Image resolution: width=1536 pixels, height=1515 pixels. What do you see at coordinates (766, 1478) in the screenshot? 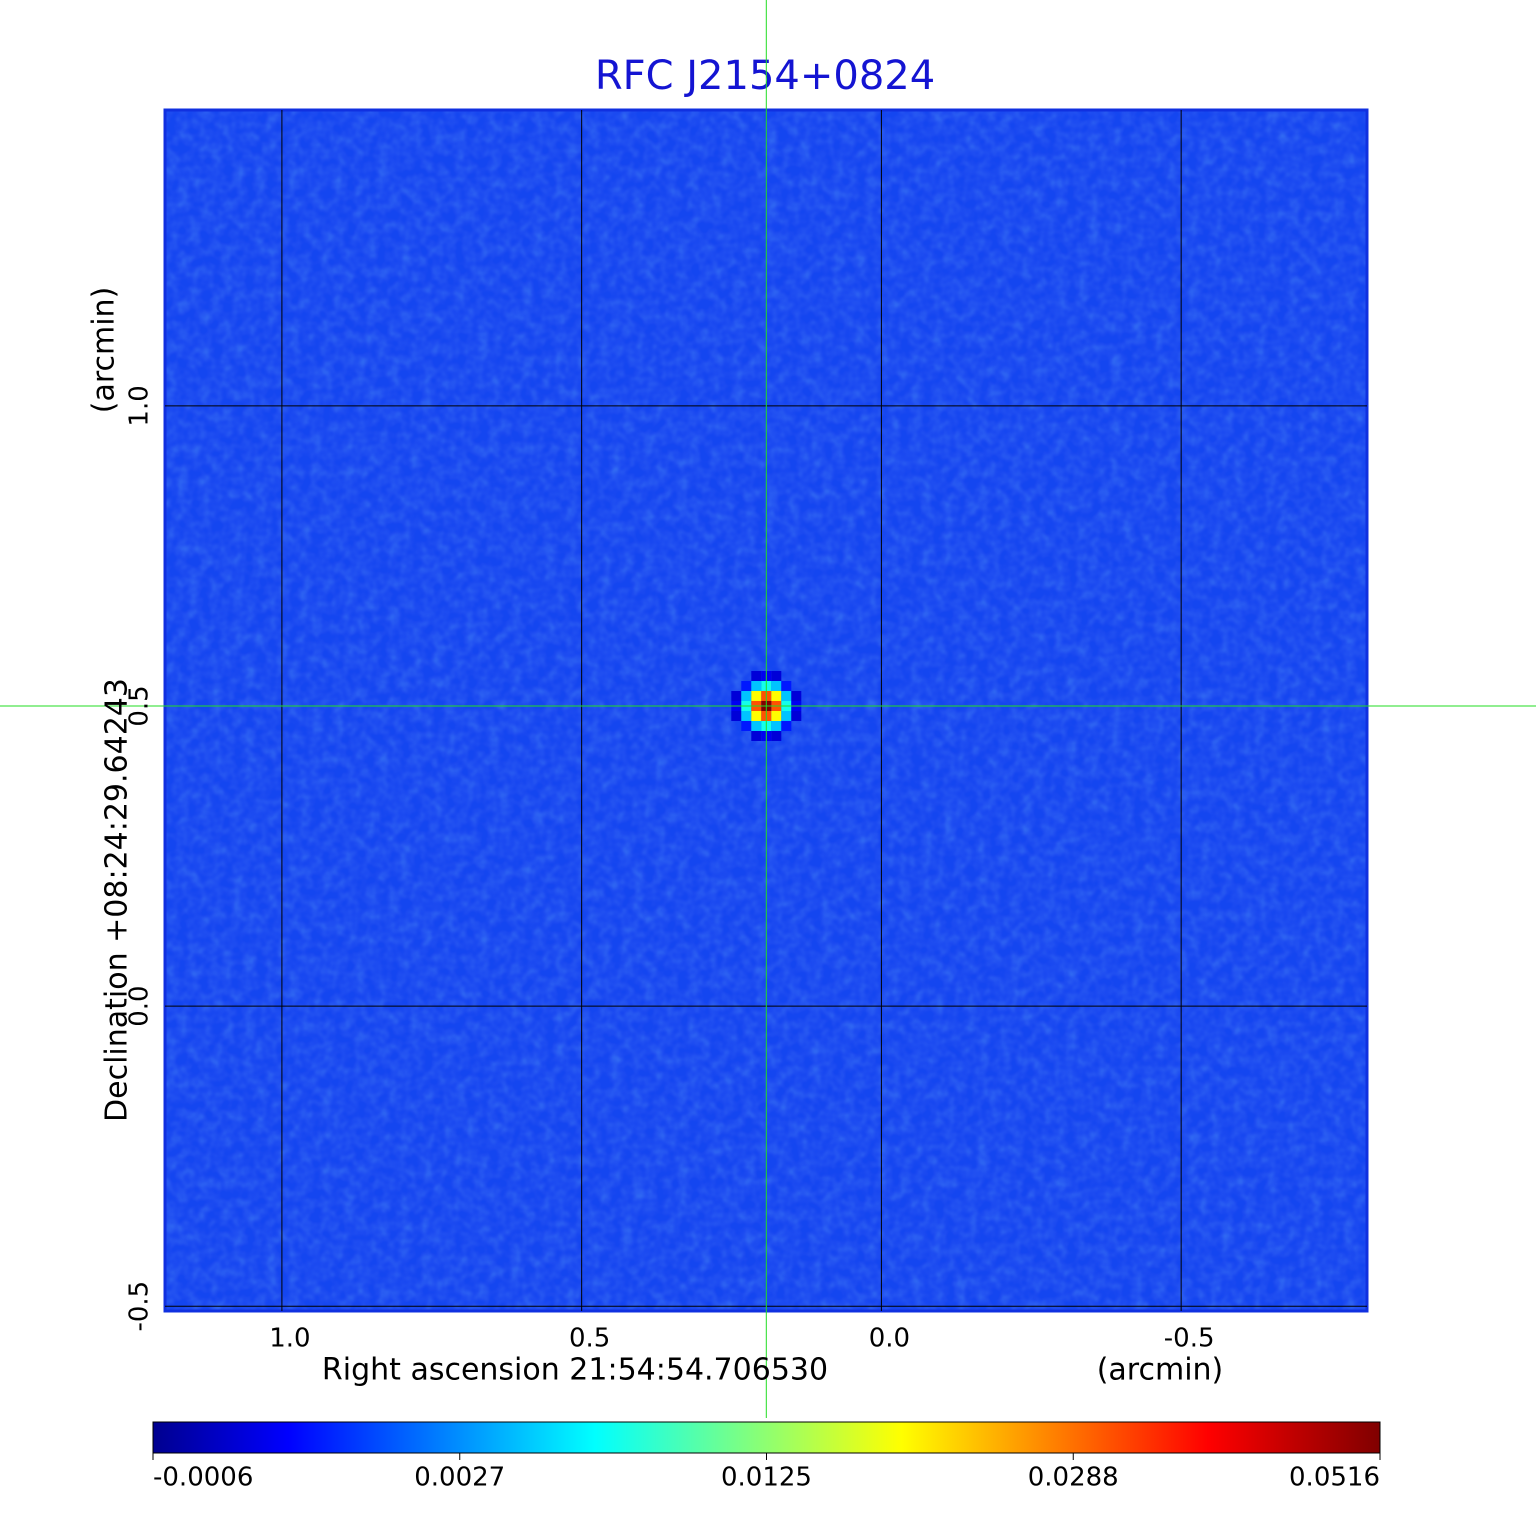
I see `colorbar-tick-label: 0.0125` at bounding box center [766, 1478].